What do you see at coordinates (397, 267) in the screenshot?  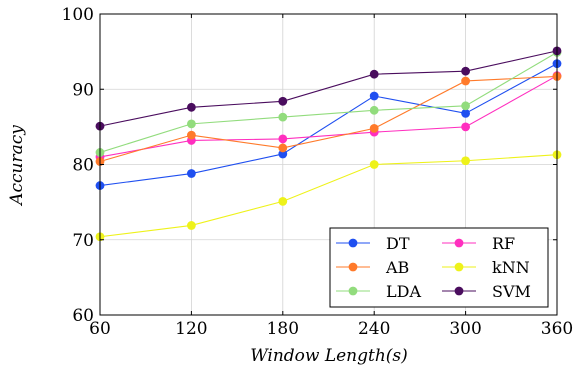 I see `legend-label: AB` at bounding box center [397, 267].